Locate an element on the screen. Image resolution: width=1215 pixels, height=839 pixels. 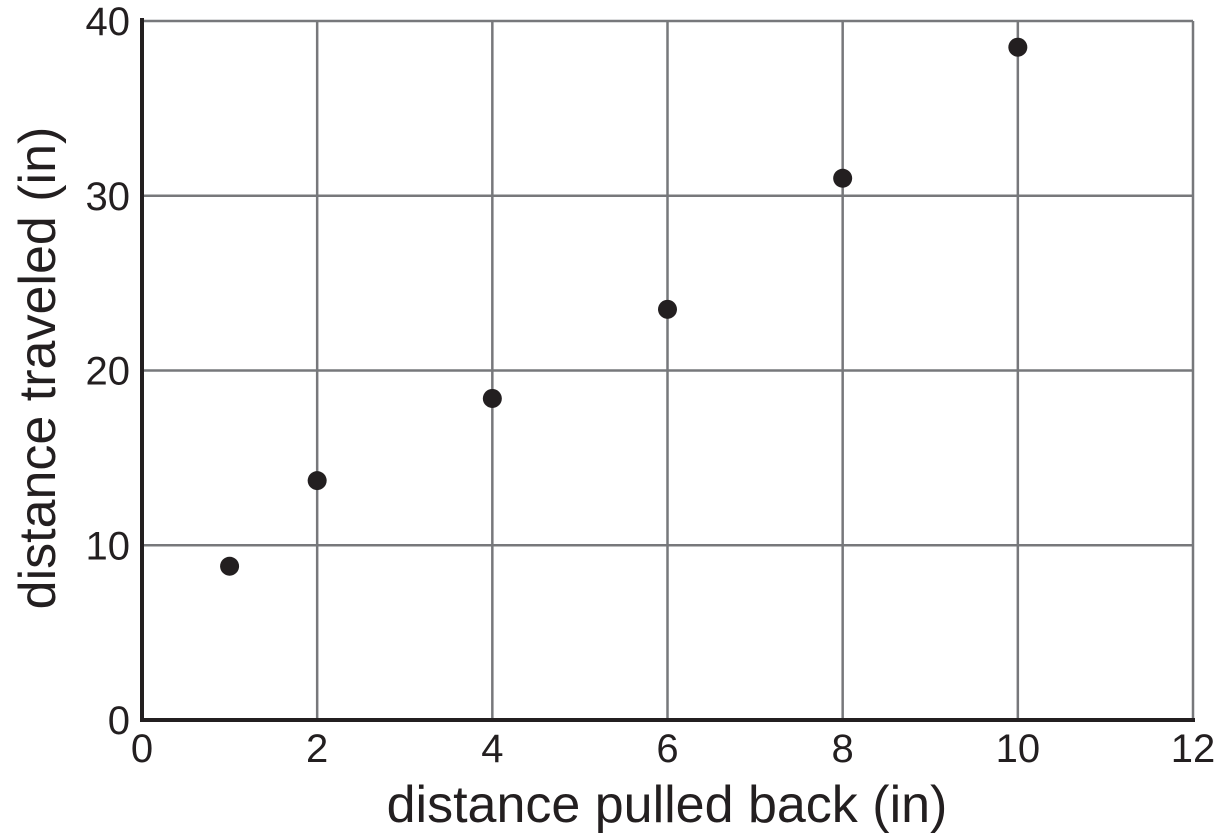
y-axis-title: distance traveled (in) is located at coordinates (38, 368).